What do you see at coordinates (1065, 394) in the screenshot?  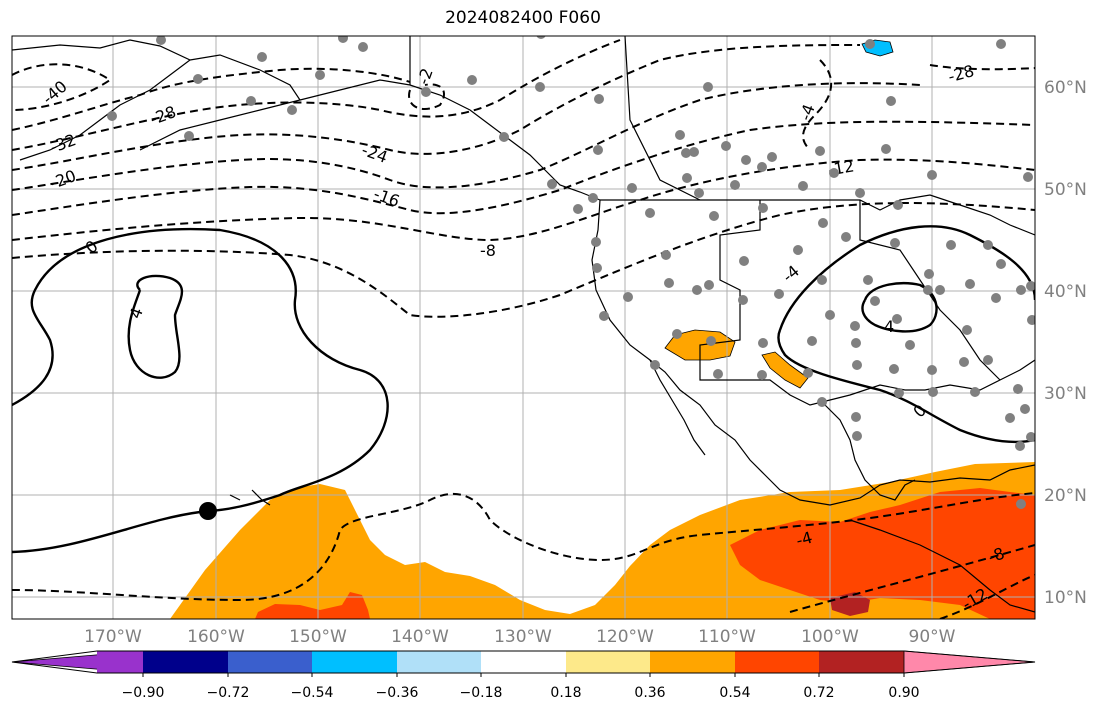 I see `lat-label: 30°N` at bounding box center [1065, 394].